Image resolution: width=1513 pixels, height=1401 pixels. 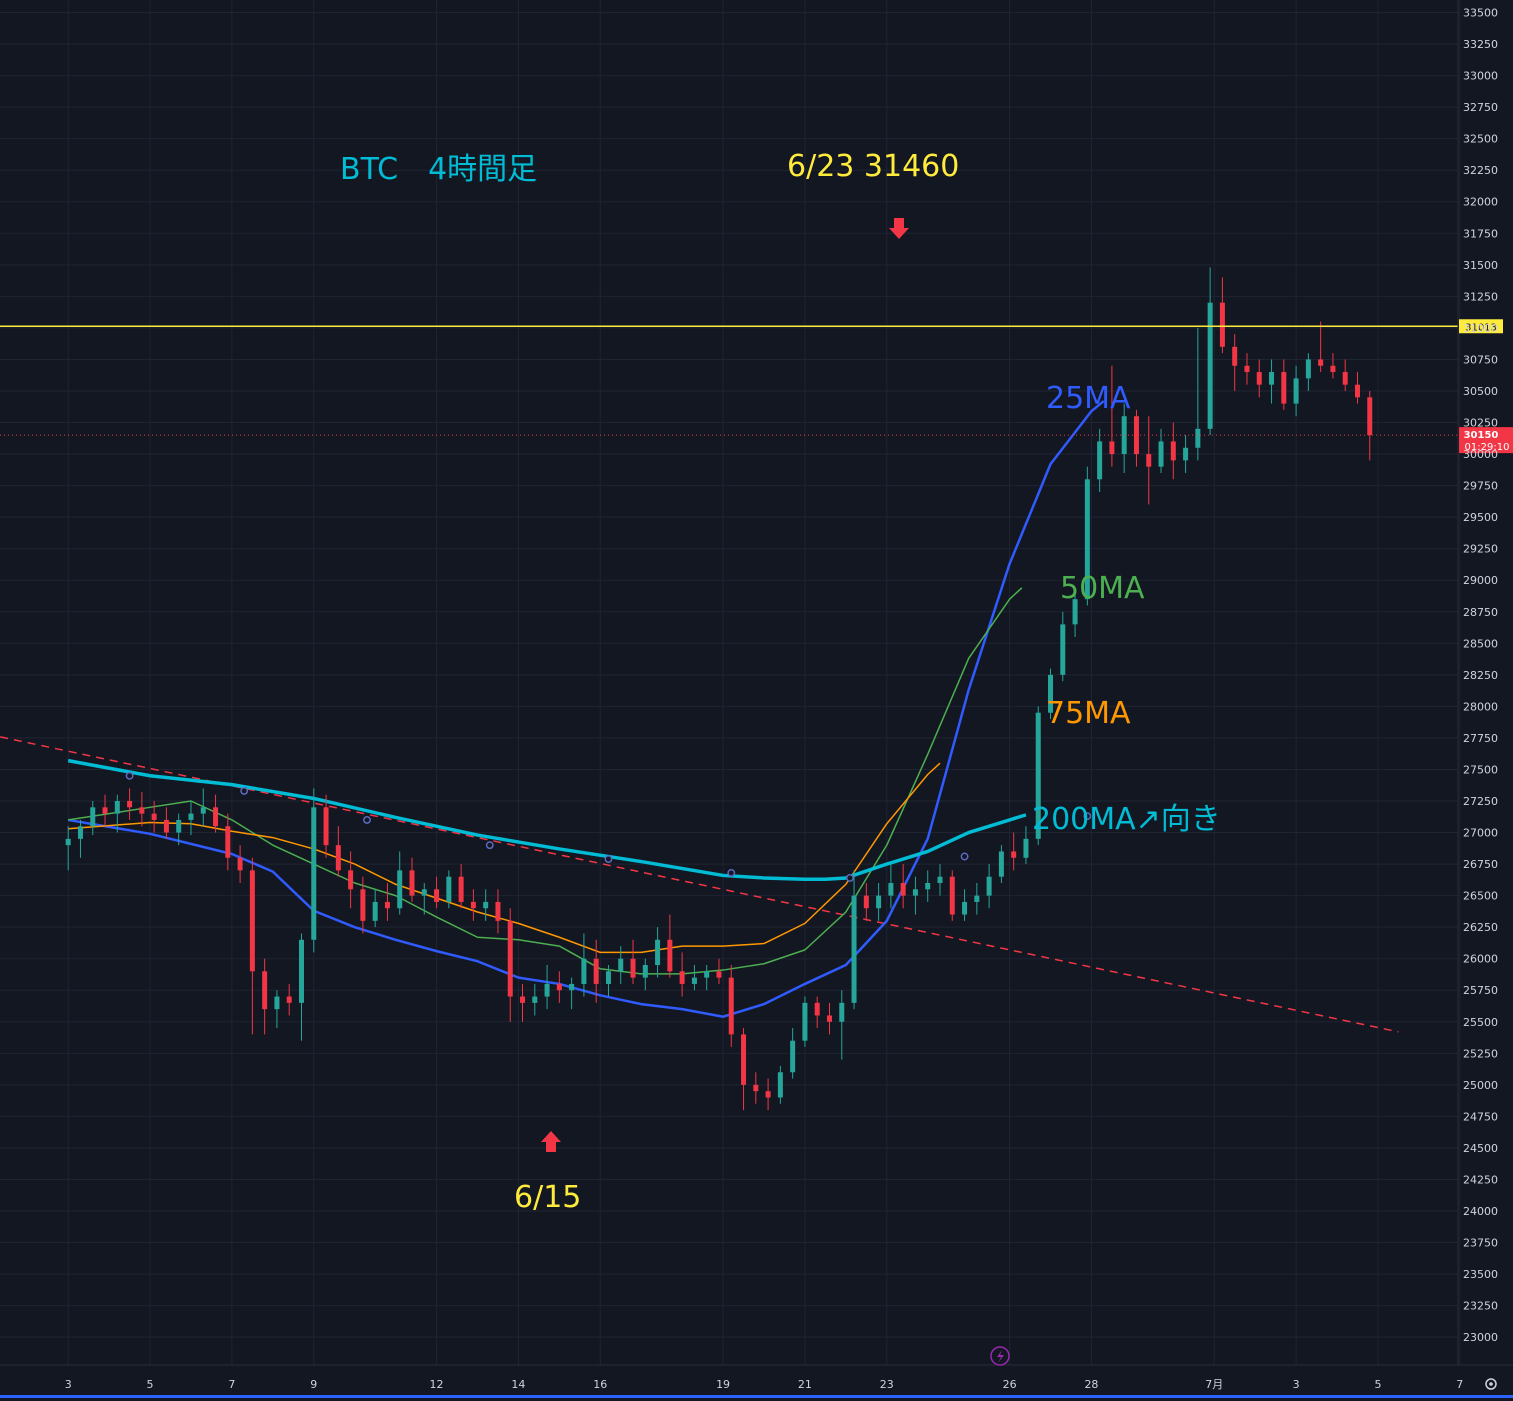 I want to click on y-tick-label: 28750, so click(x=1480, y=612).